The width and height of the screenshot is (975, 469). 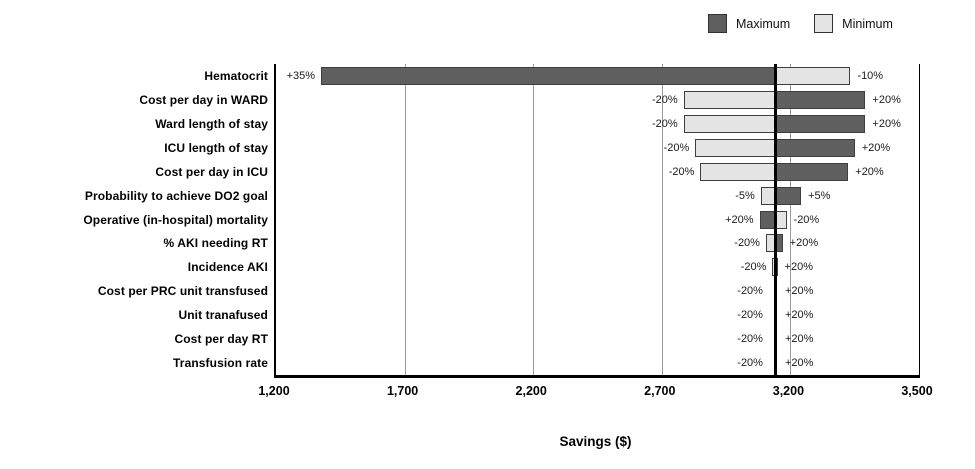 What do you see at coordinates (745, 195) in the screenshot?
I see `bar-value-label: -5%` at bounding box center [745, 195].